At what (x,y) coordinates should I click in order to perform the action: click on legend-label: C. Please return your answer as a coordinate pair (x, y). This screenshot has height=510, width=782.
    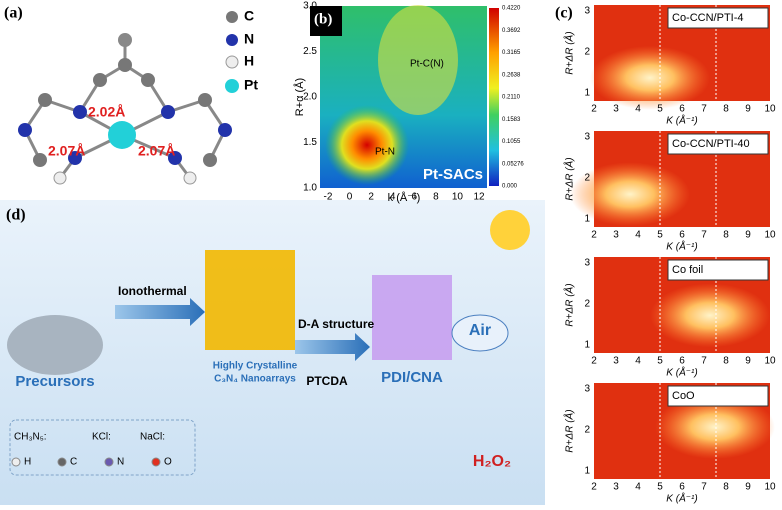
    Looking at the image, I should click on (73, 462).